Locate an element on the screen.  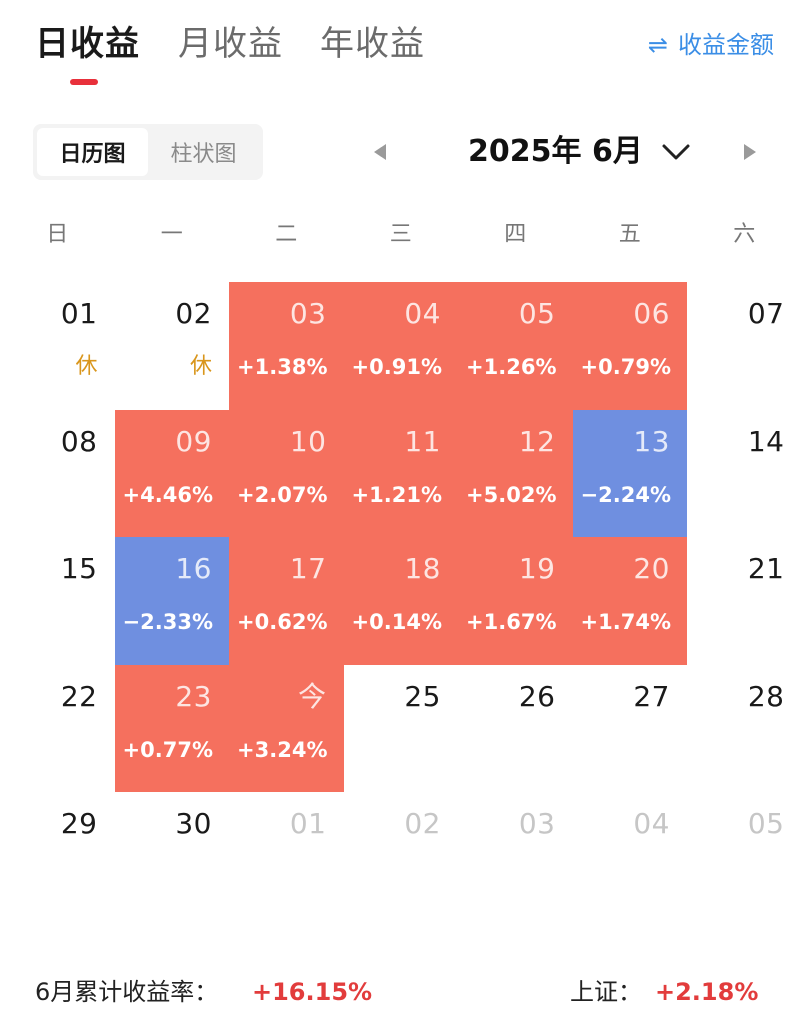
weekday-label: 四 is located at coordinates (515, 234).